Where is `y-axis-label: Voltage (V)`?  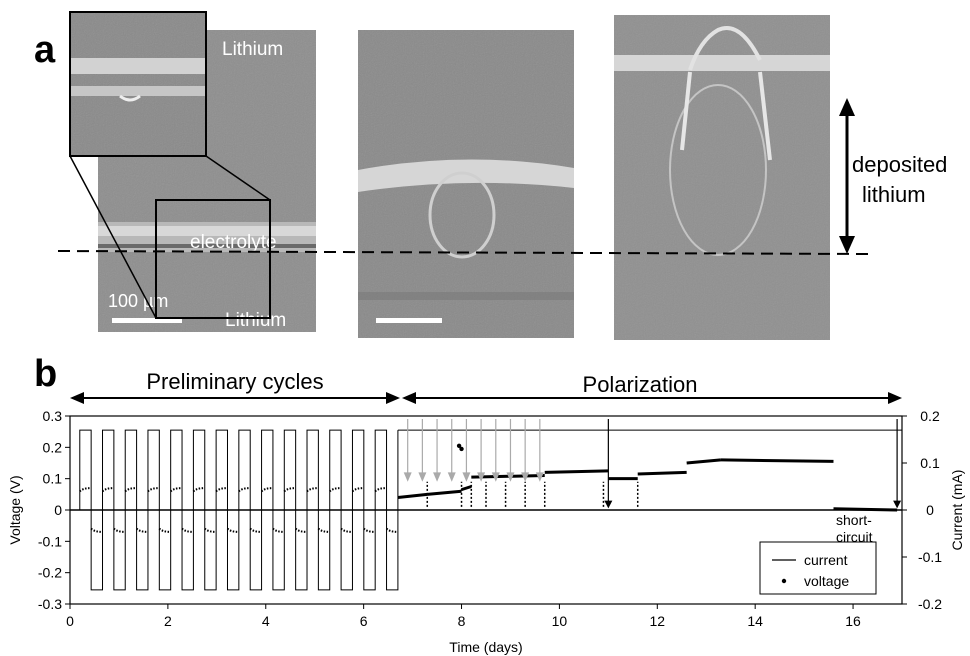
y-axis-label: Voltage (V) is located at coordinates (15, 509).